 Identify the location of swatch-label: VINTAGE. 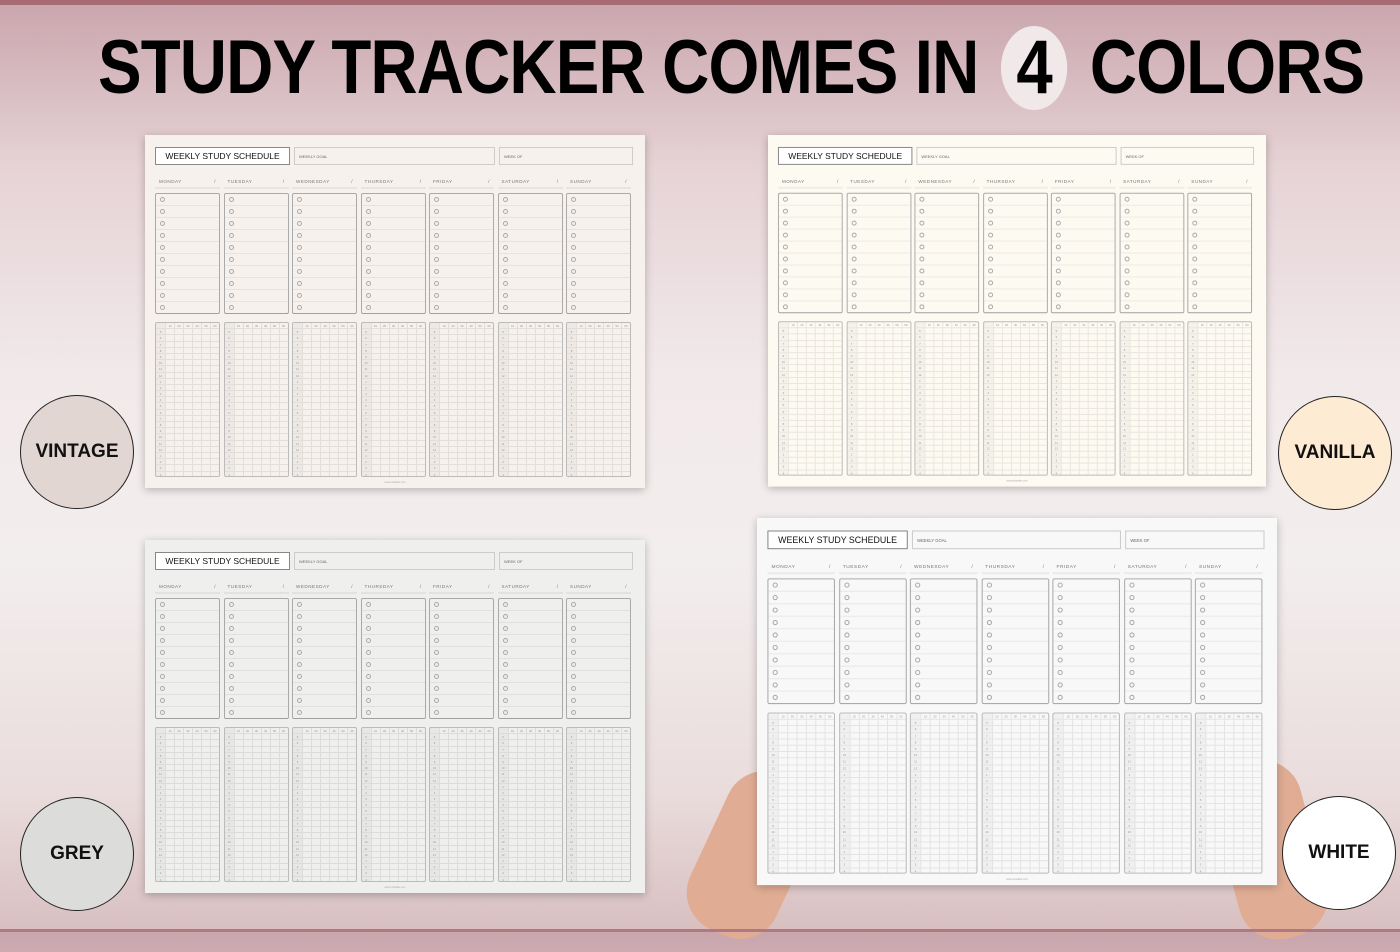
(77, 451).